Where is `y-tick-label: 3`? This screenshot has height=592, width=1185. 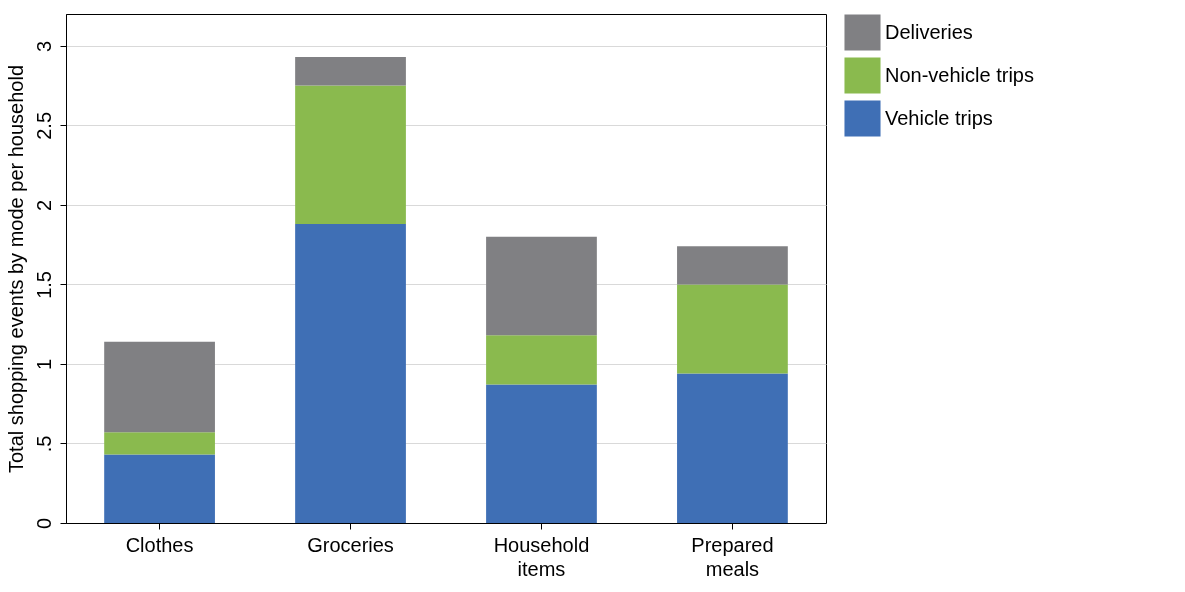
y-tick-label: 3 is located at coordinates (43, 46).